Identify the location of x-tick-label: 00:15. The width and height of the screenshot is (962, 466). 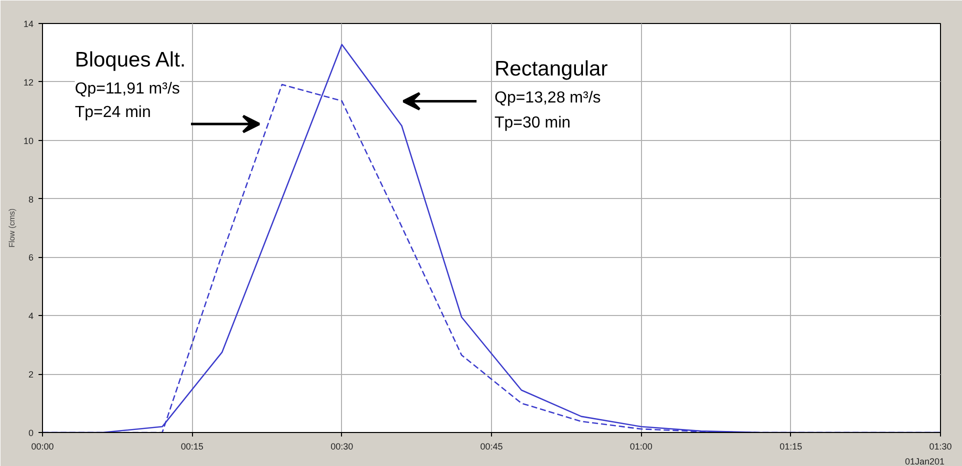
(192, 447).